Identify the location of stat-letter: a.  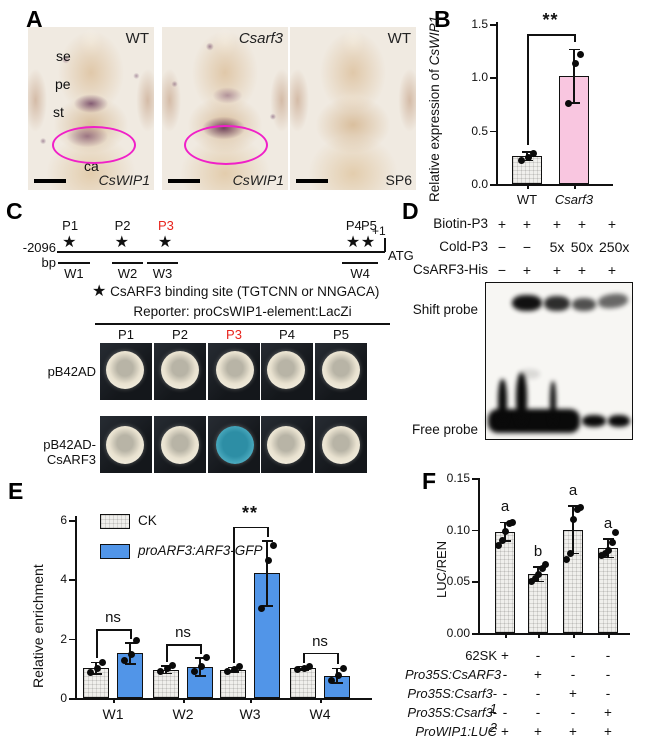
(505, 507).